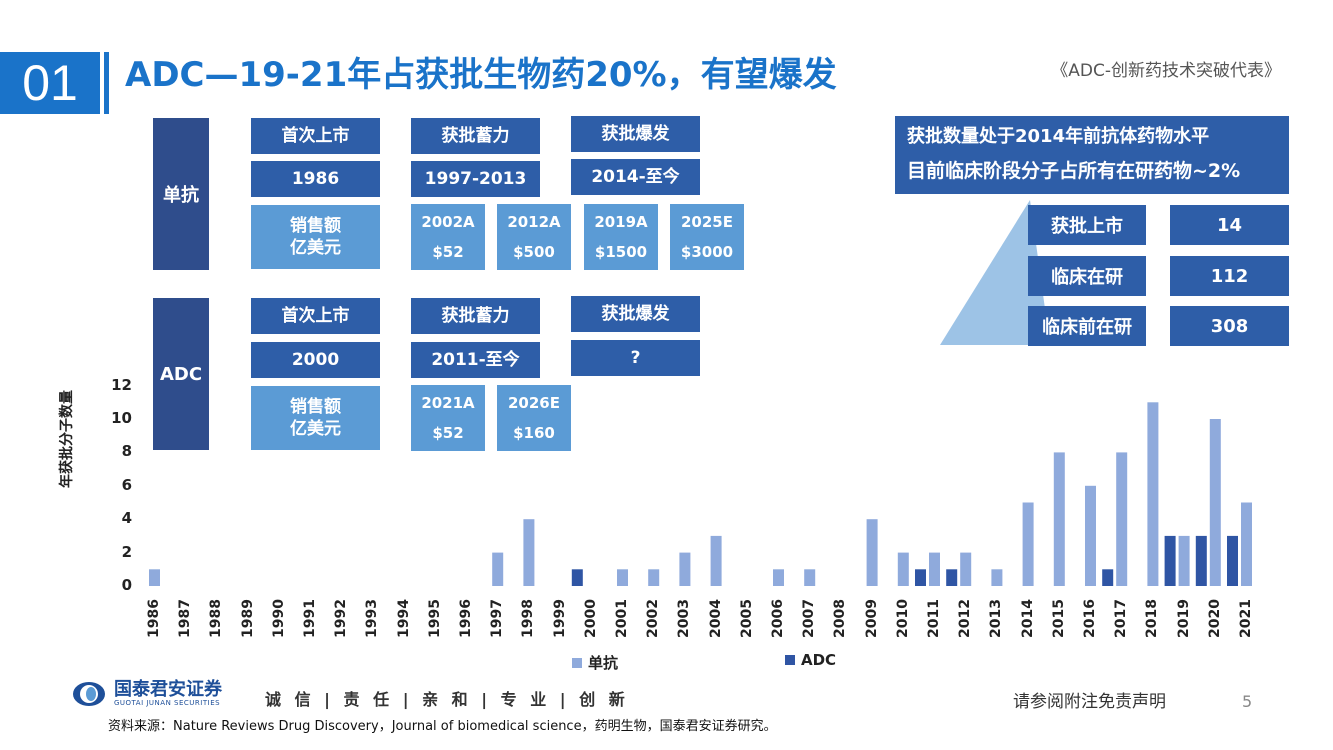  I want to click on x-tick-label: 1986, so click(154, 618).